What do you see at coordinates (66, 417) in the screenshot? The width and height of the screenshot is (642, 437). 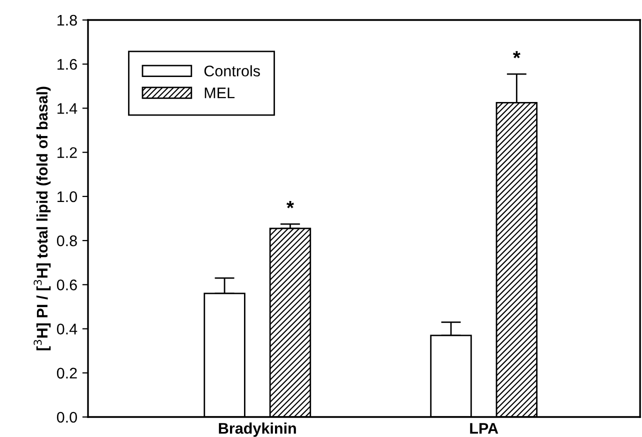 I see `text: 0.0` at bounding box center [66, 417].